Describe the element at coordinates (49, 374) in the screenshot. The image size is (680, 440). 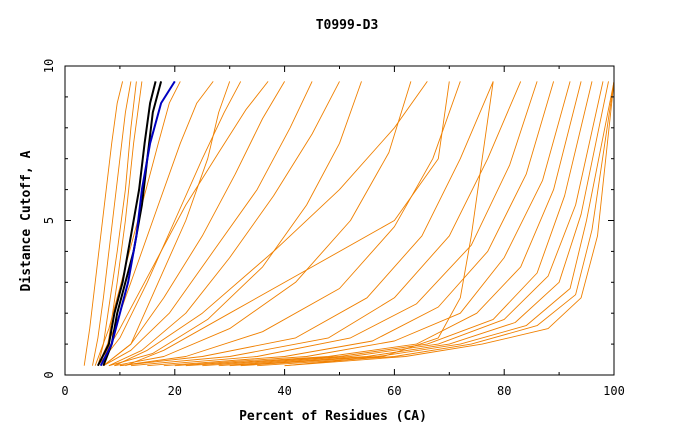
I see `y-tick-label-0: 0` at that location.